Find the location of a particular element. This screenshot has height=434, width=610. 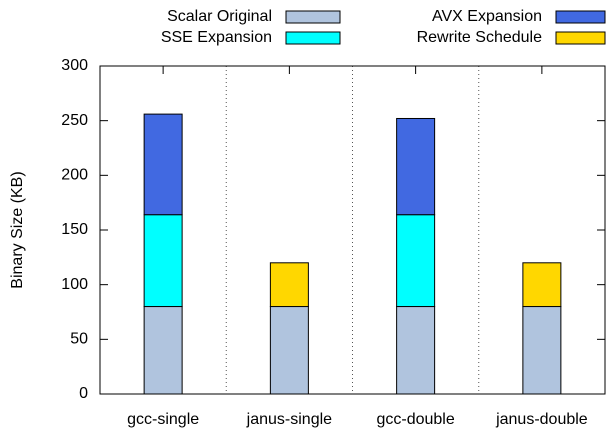

legend-label: Scalar Original is located at coordinates (219, 16).